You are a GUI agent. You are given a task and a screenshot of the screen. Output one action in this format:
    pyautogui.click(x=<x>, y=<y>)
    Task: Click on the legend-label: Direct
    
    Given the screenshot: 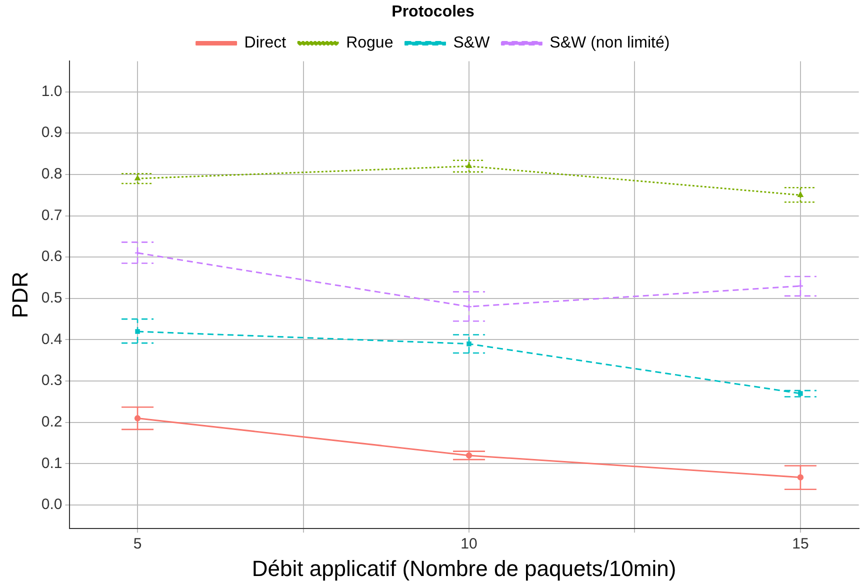 What is the action you would take?
    pyautogui.click(x=265, y=43)
    